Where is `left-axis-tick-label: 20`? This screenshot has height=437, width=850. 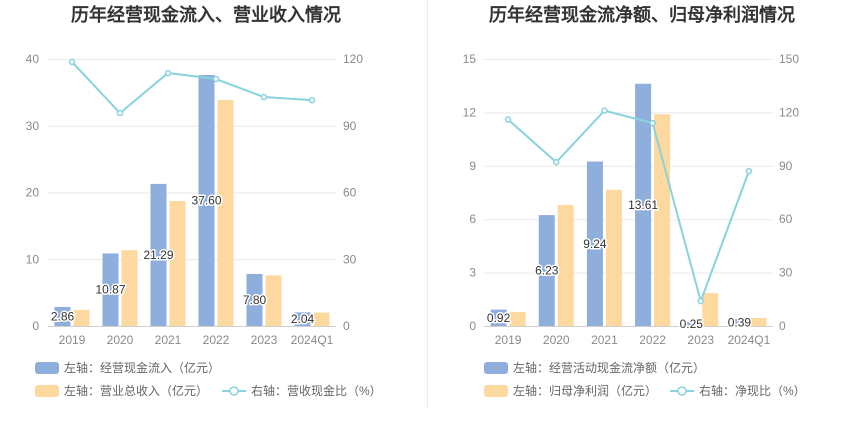 left-axis-tick-label: 20 is located at coordinates (33, 193).